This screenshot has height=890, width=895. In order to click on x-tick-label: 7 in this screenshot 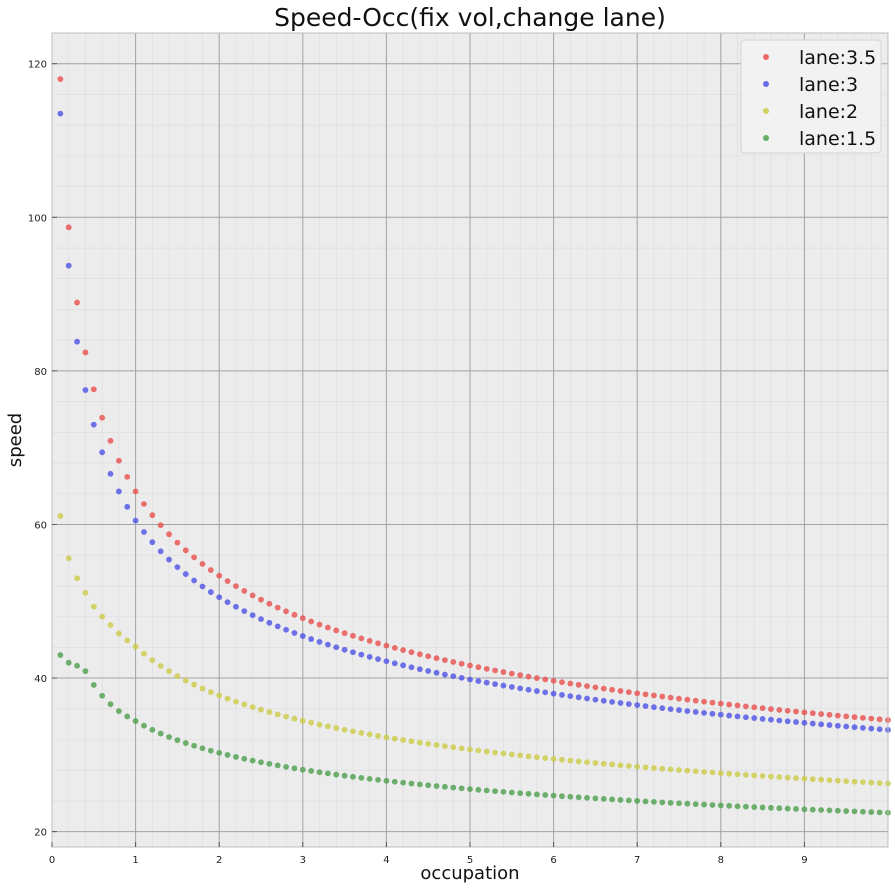, I will do `click(637, 860)`.